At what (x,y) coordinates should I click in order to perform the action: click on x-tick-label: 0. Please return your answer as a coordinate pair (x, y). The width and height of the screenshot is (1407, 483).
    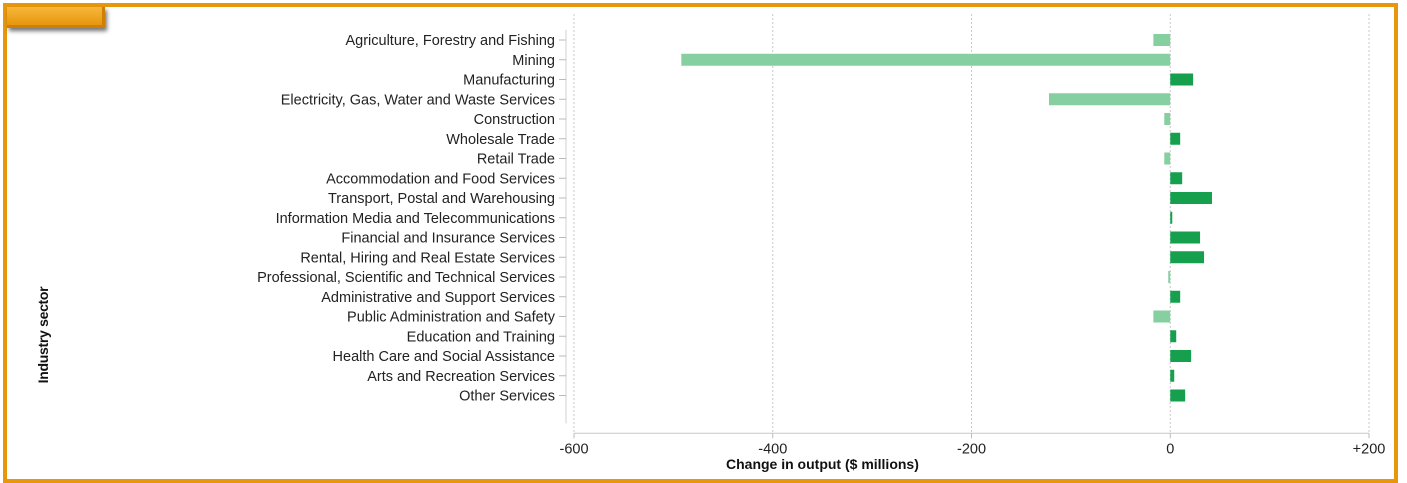
    Looking at the image, I should click on (1170, 449).